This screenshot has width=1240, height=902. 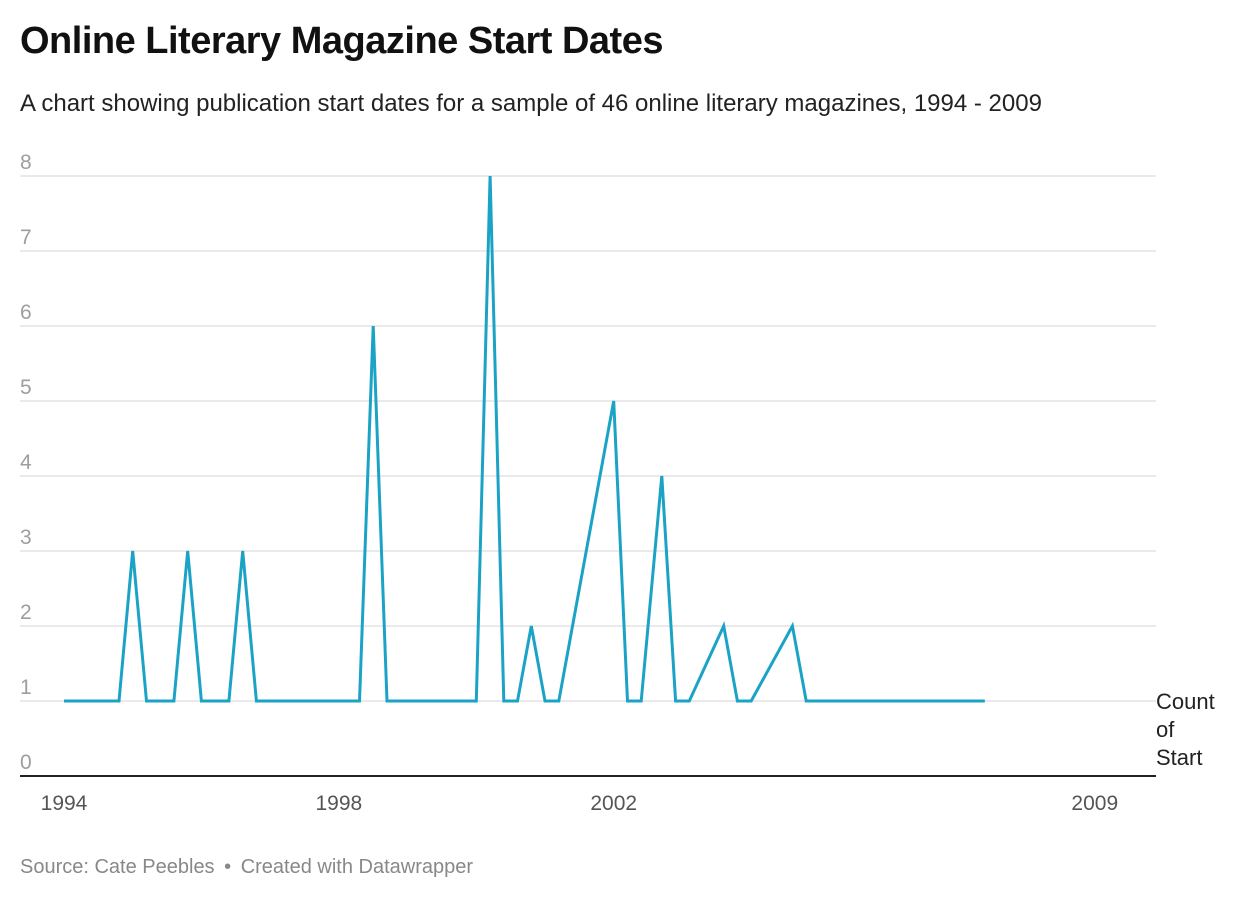 I want to click on y-tick-label: 6, so click(x=26, y=312).